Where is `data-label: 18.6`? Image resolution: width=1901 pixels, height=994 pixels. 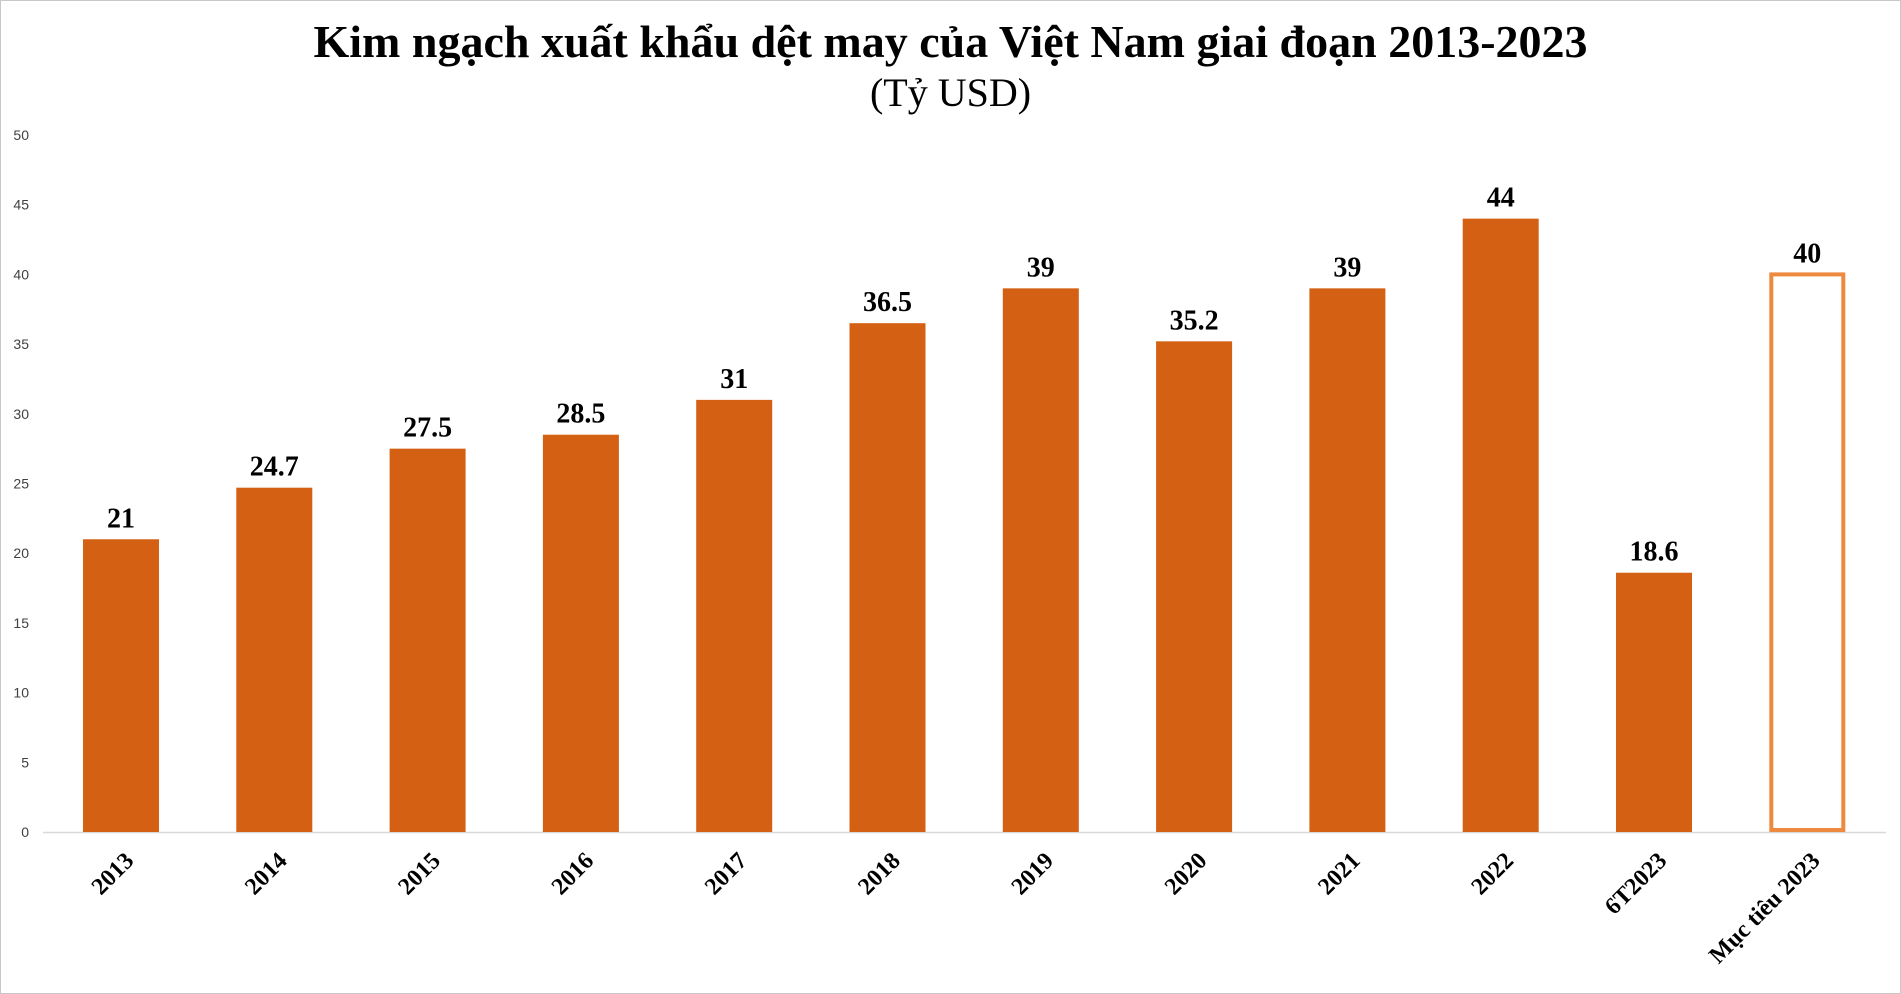
data-label: 18.6 is located at coordinates (1654, 552).